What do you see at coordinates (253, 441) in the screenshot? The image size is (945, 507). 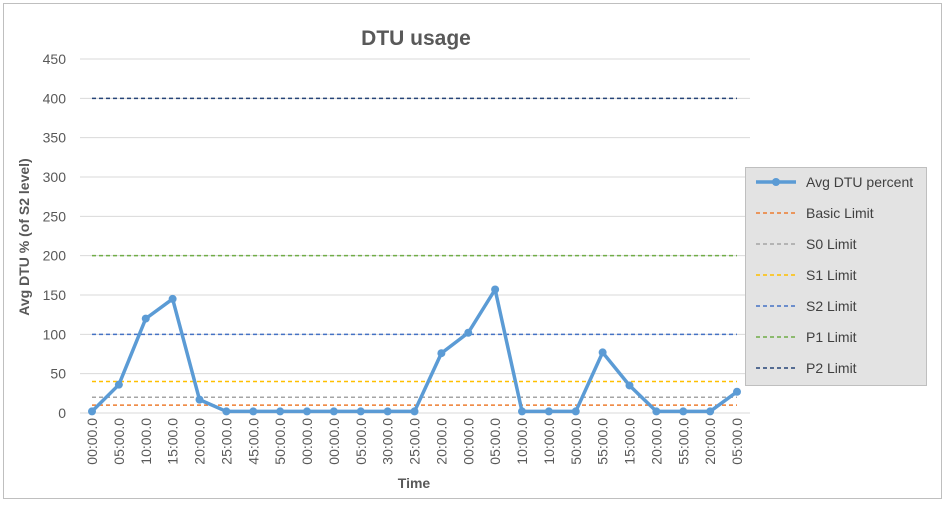 I see `x-tick-label: 45:00.0` at bounding box center [253, 441].